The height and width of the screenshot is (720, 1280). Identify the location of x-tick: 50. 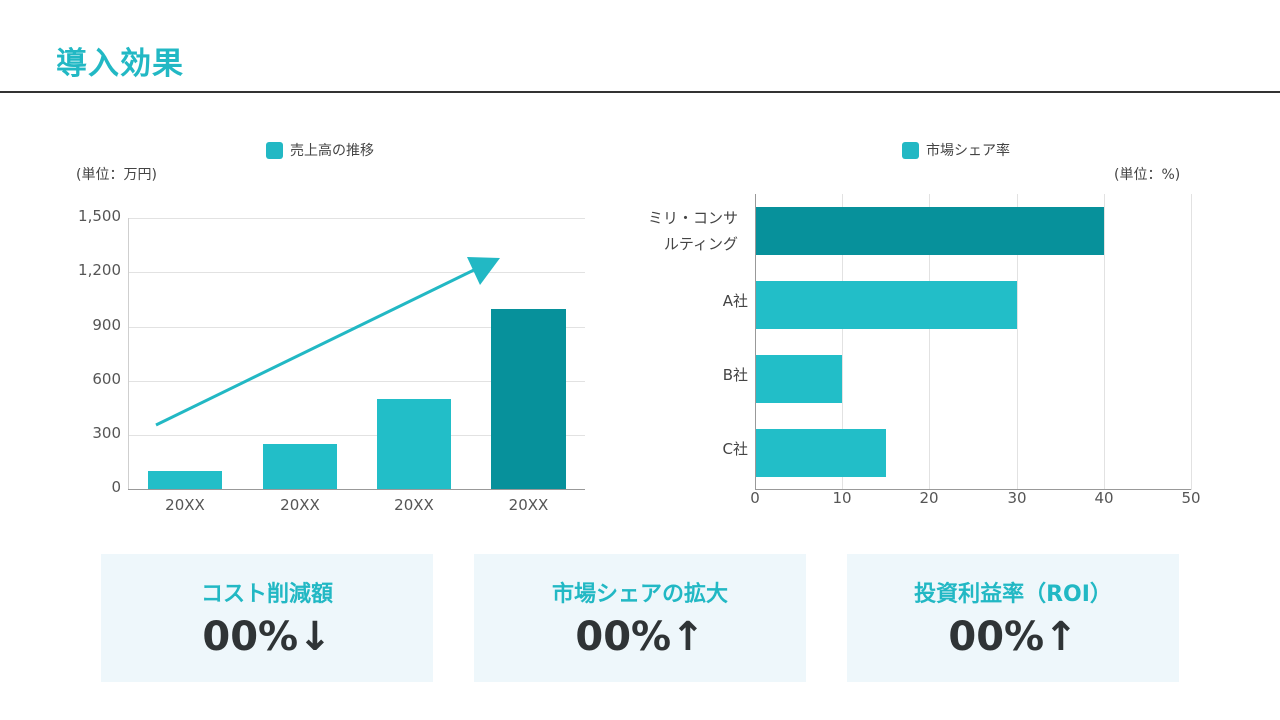
(1191, 498).